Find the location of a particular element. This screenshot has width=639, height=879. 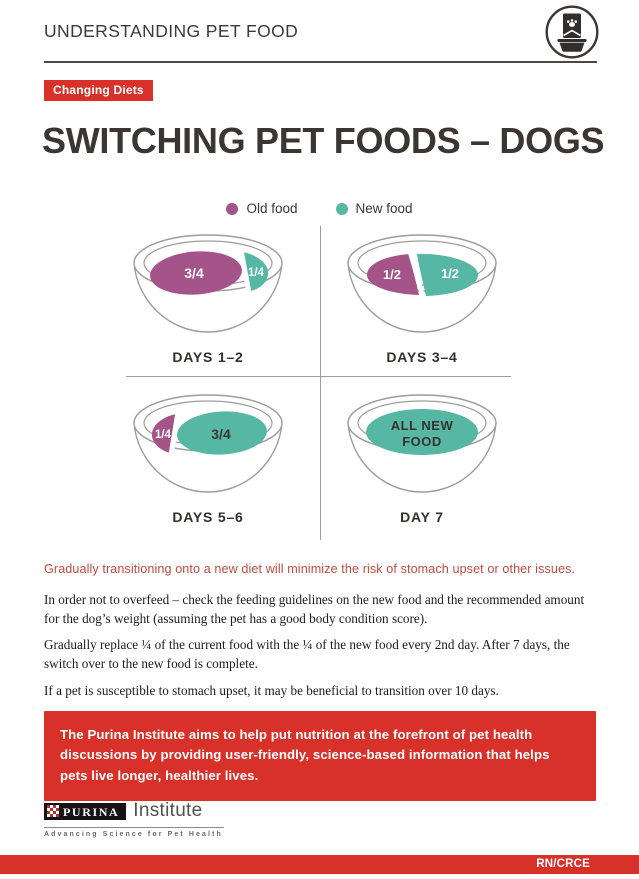

fraction-new-days-1-2: 1/4 is located at coordinates (256, 273).